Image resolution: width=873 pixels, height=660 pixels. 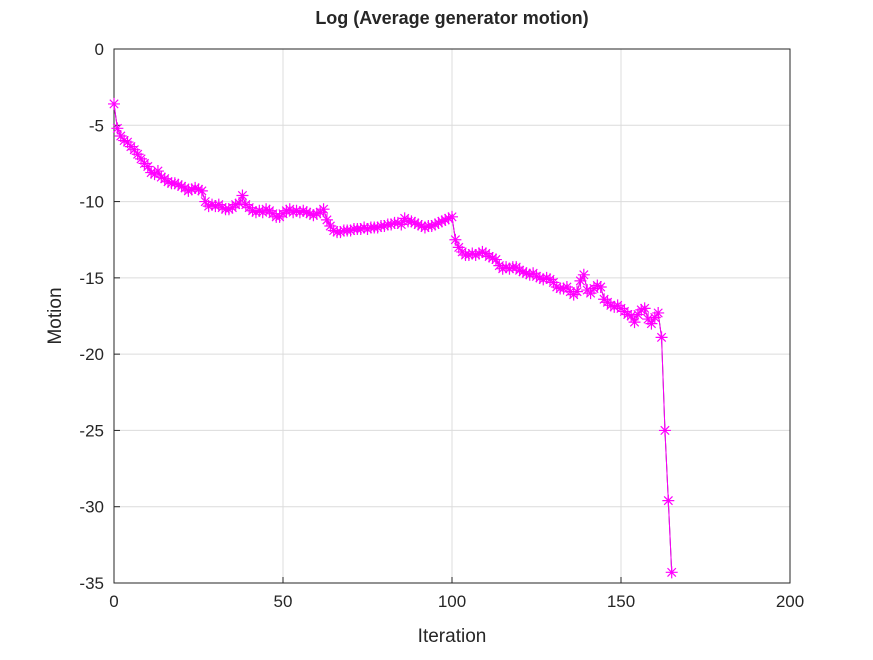 I want to click on x-tick-label: 50, so click(x=283, y=601).